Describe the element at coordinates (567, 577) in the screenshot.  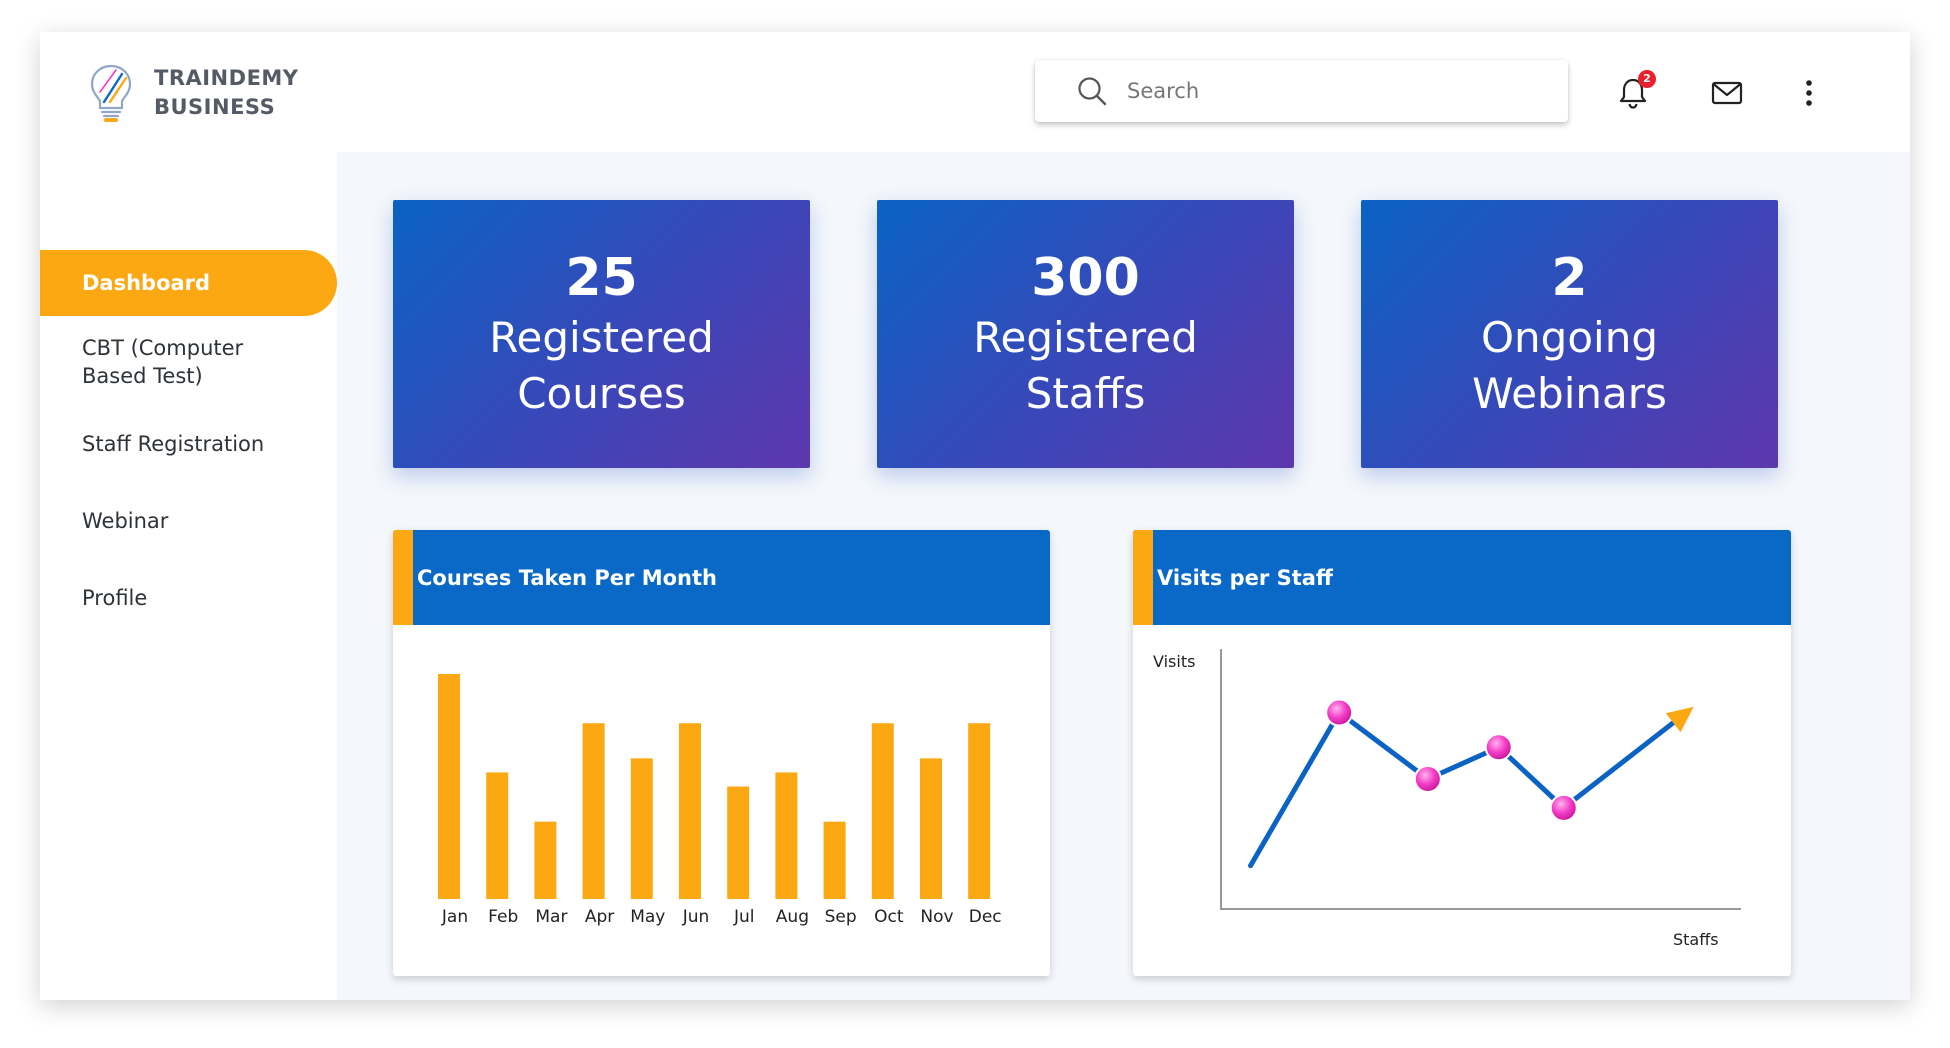
I see `chart-title: Courses Taken Per Month` at that location.